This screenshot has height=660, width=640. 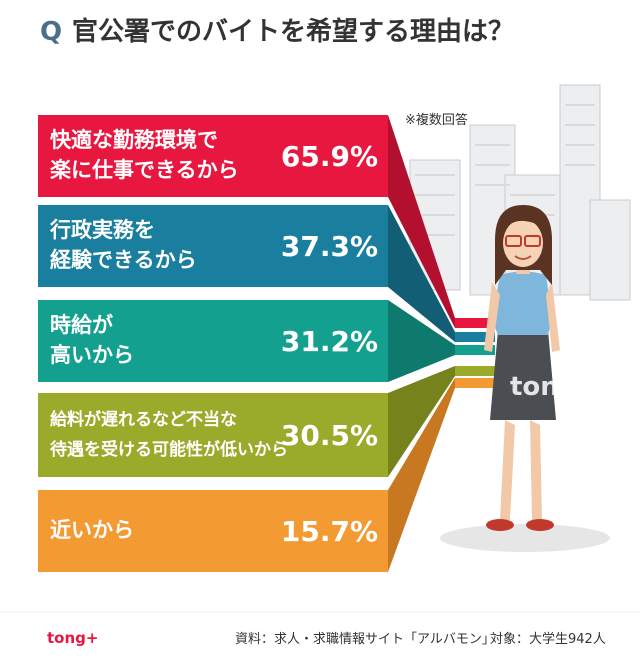 What do you see at coordinates (505, 170) in the screenshot?
I see `building-windows` at bounding box center [505, 170].